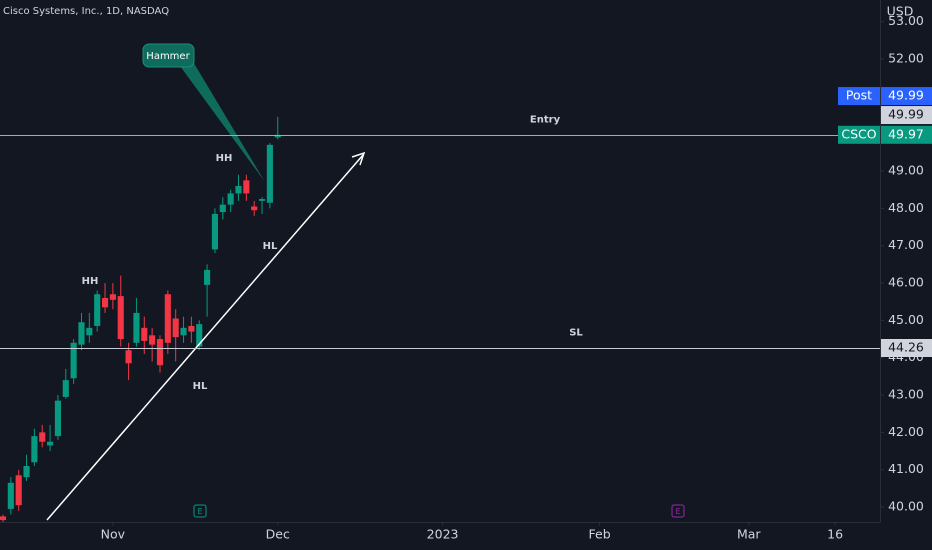 This screenshot has width=932, height=550. I want to click on y-tick-label: 43.00, so click(906, 394).